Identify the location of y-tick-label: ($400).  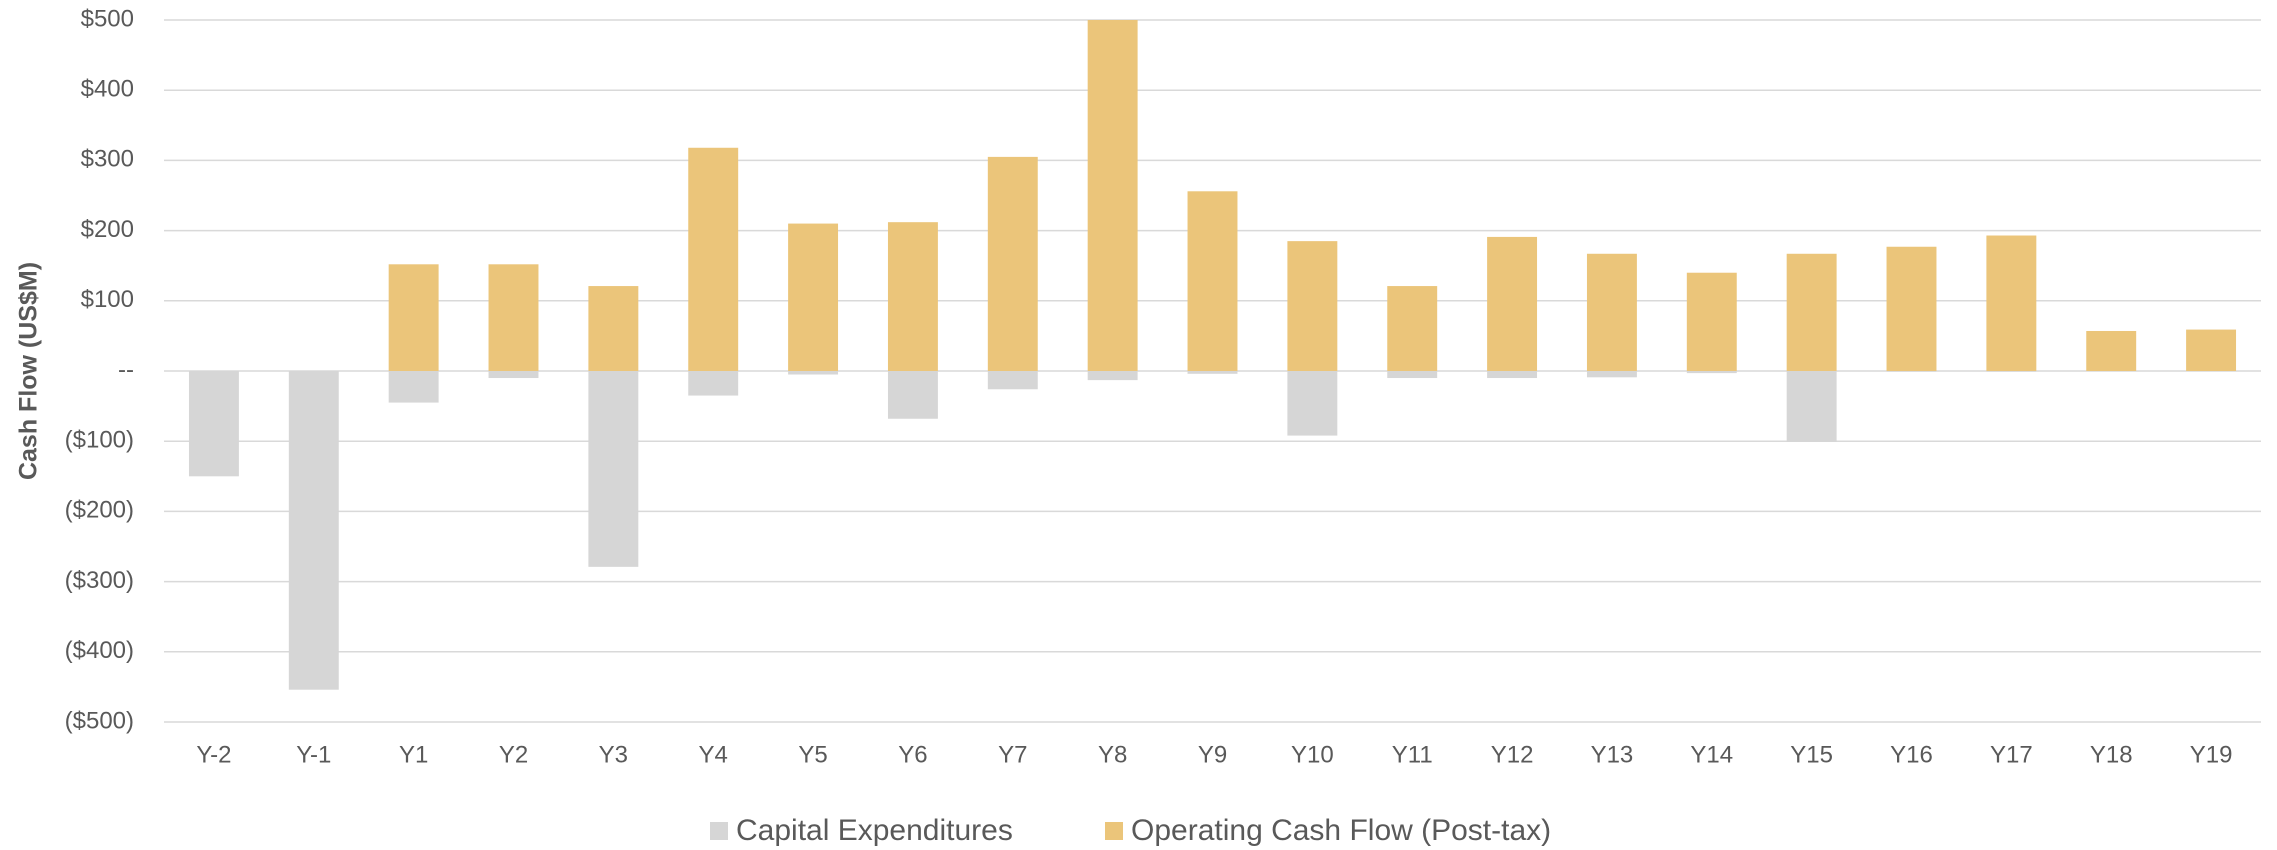
(99, 650).